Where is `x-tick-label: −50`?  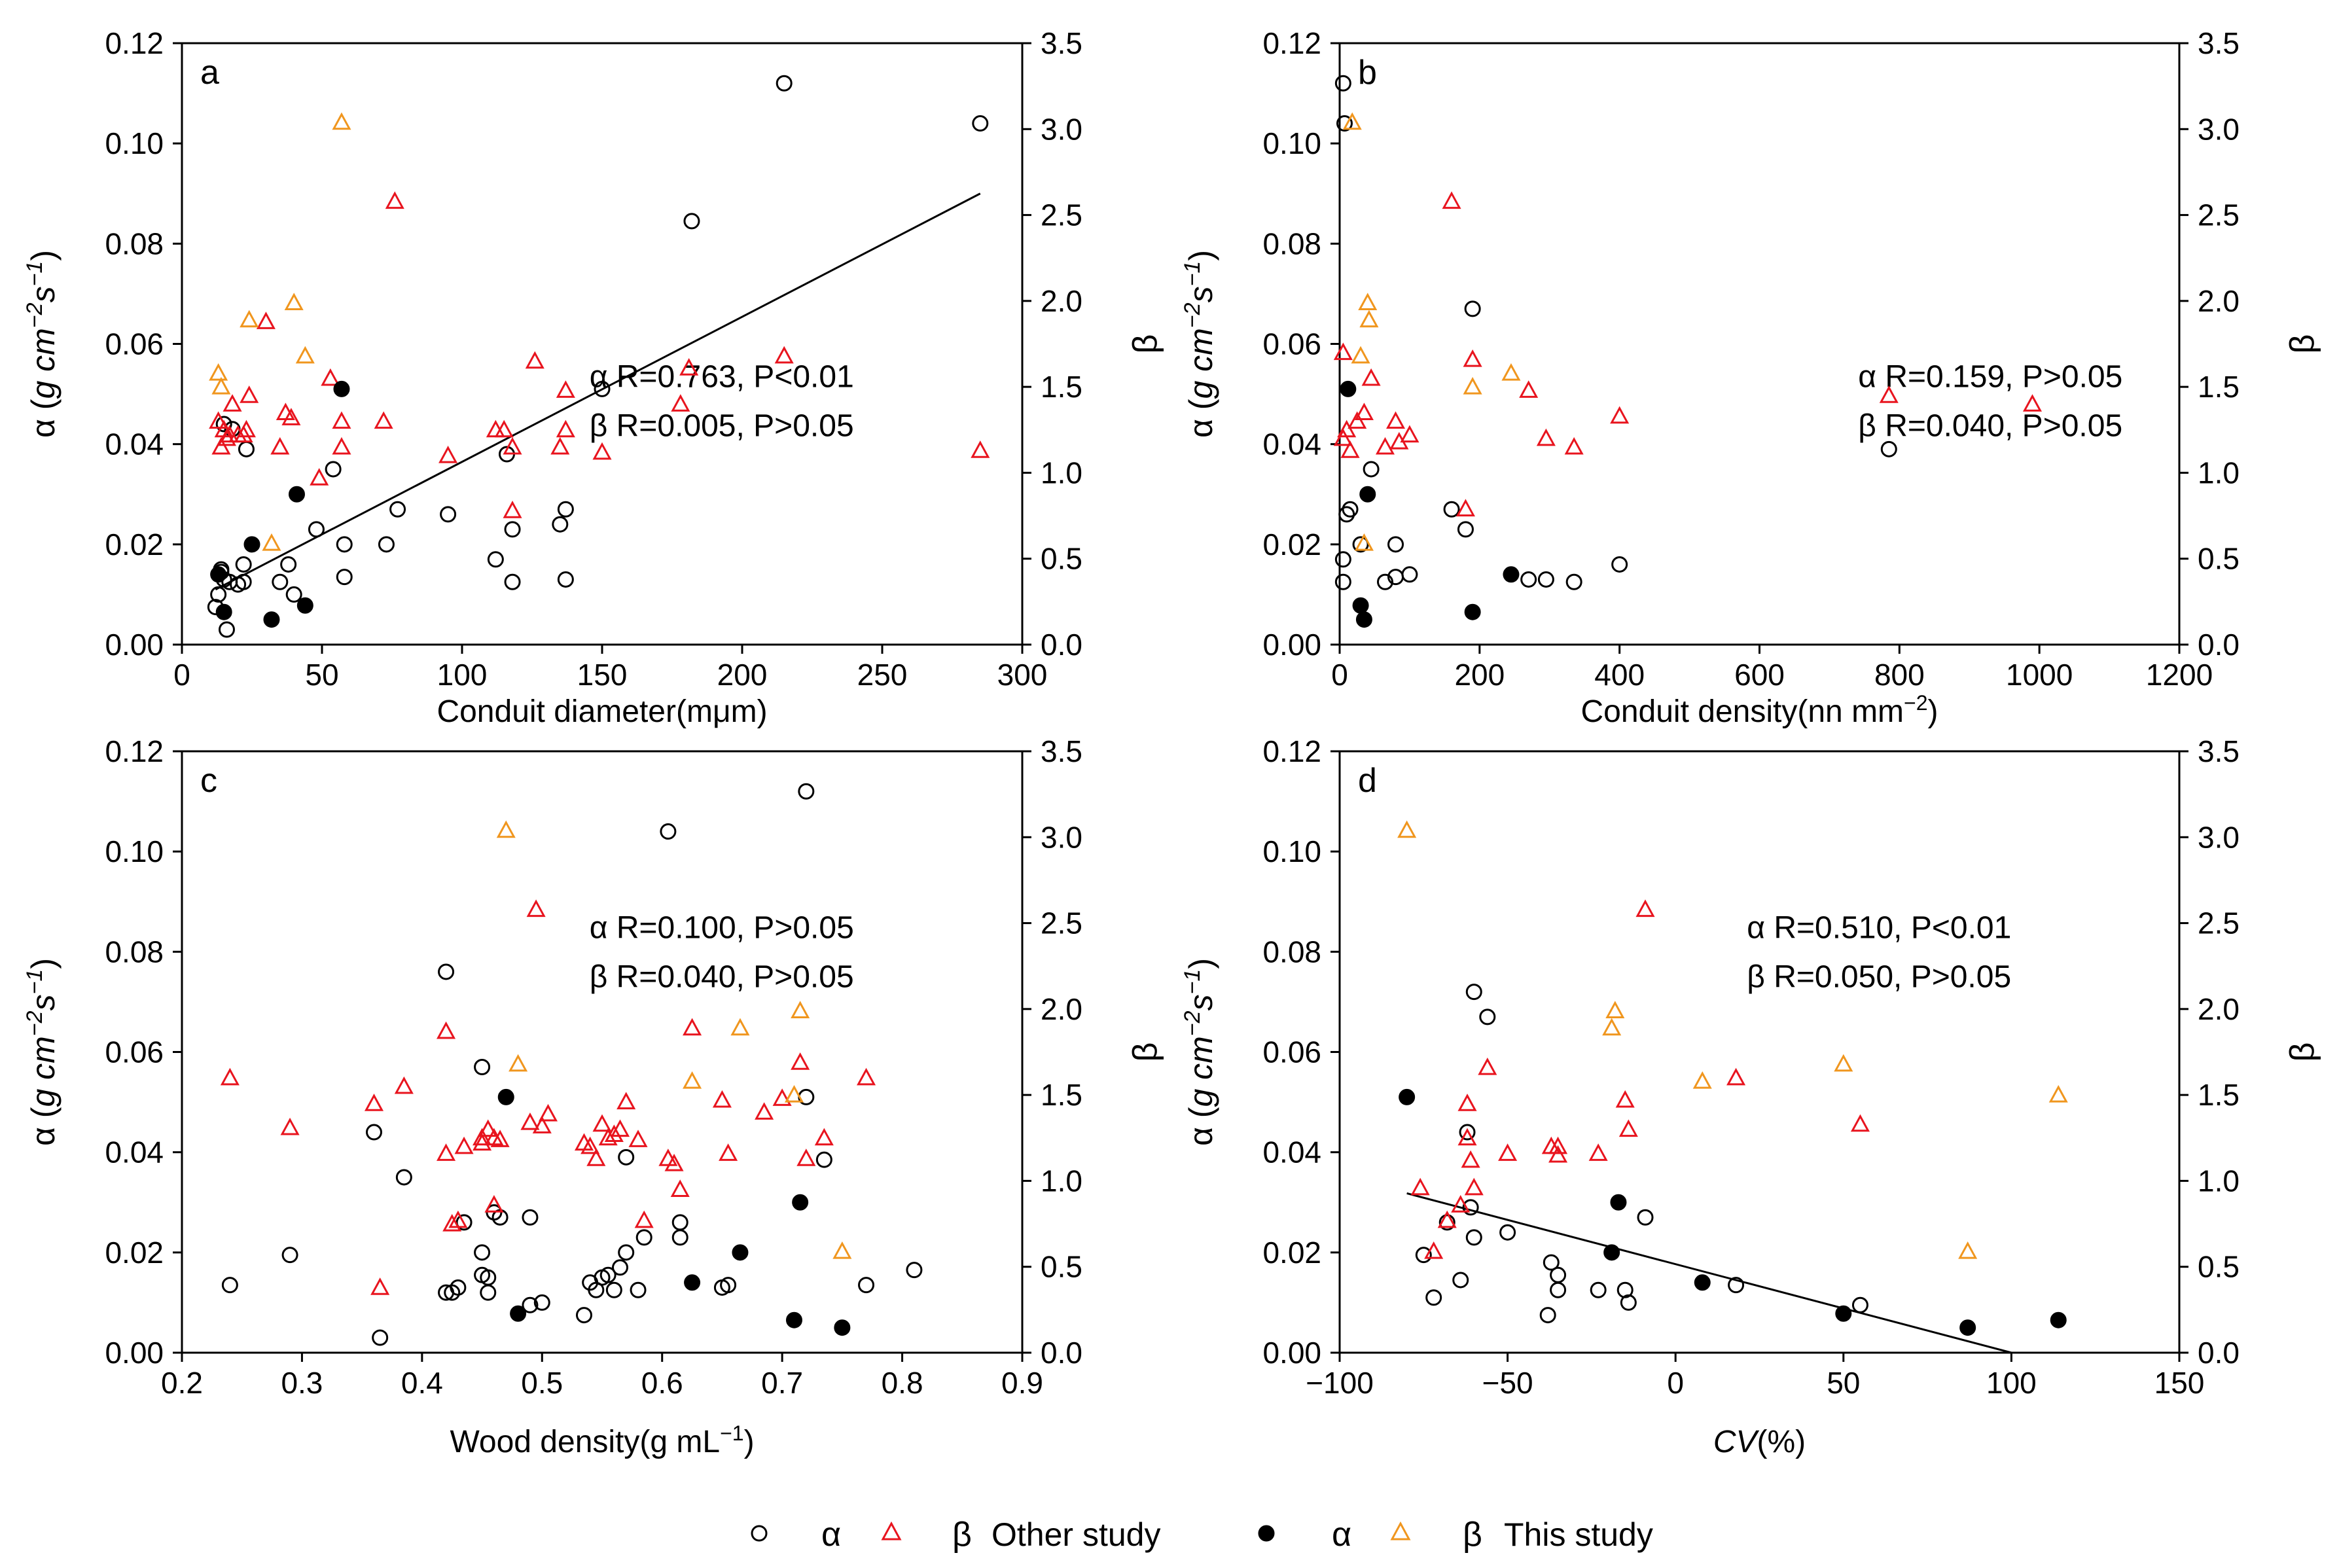
x-tick-label: −50 is located at coordinates (1507, 1383).